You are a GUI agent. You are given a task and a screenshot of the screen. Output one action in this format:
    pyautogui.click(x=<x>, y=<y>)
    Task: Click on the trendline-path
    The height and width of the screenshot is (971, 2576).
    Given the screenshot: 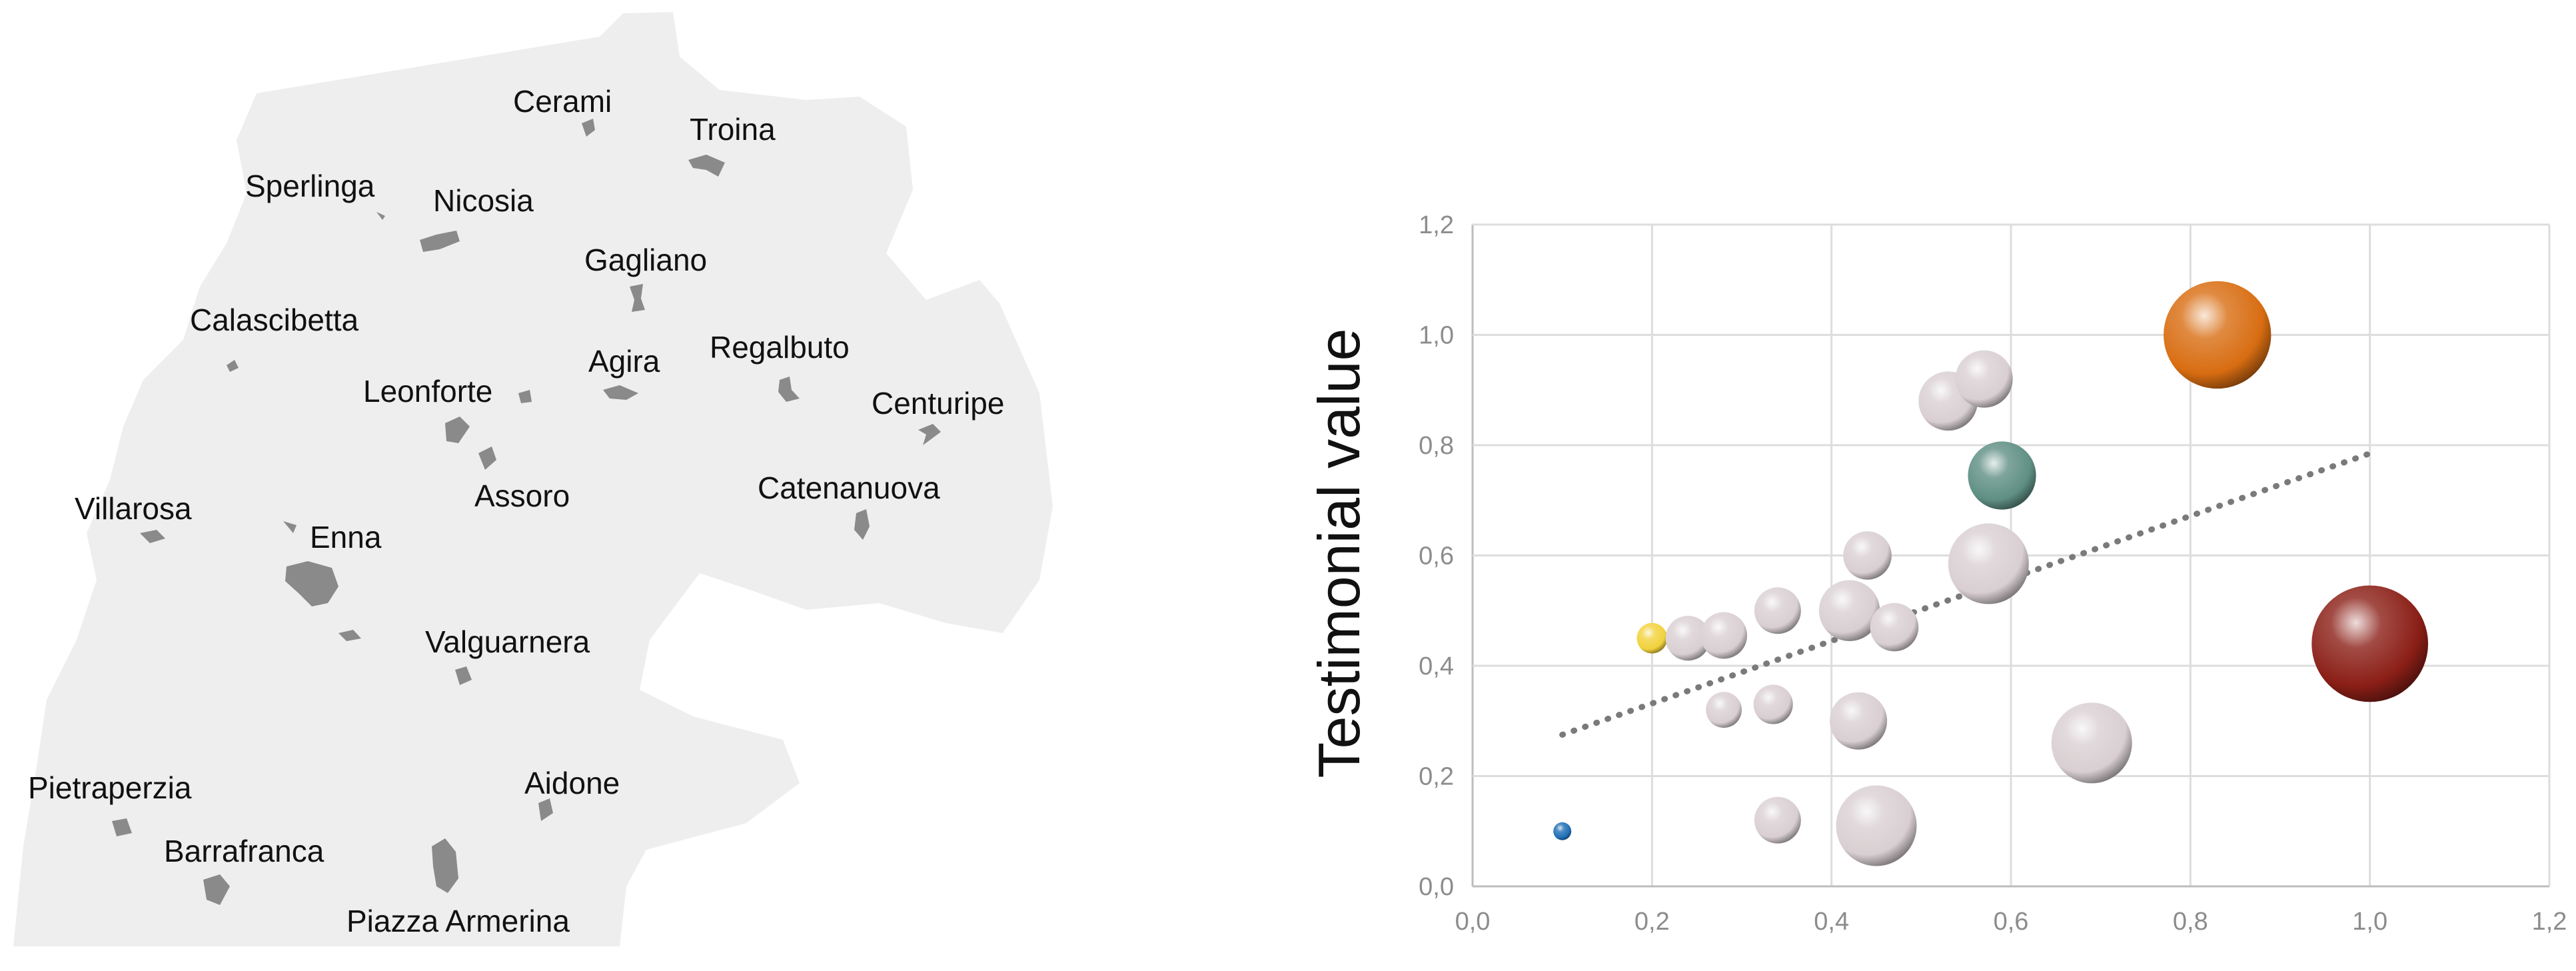 What is the action you would take?
    pyautogui.click(x=1966, y=594)
    